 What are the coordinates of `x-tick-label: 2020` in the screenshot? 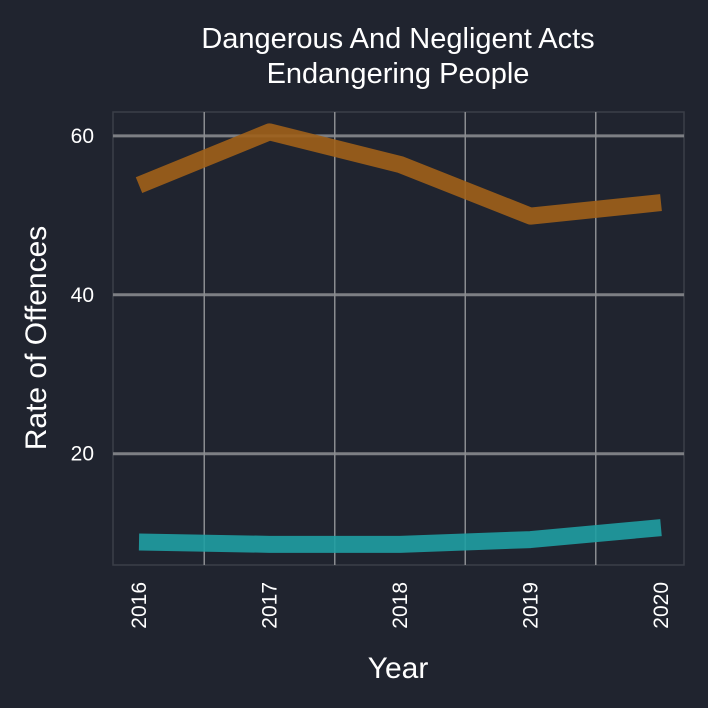 It's located at (661, 605).